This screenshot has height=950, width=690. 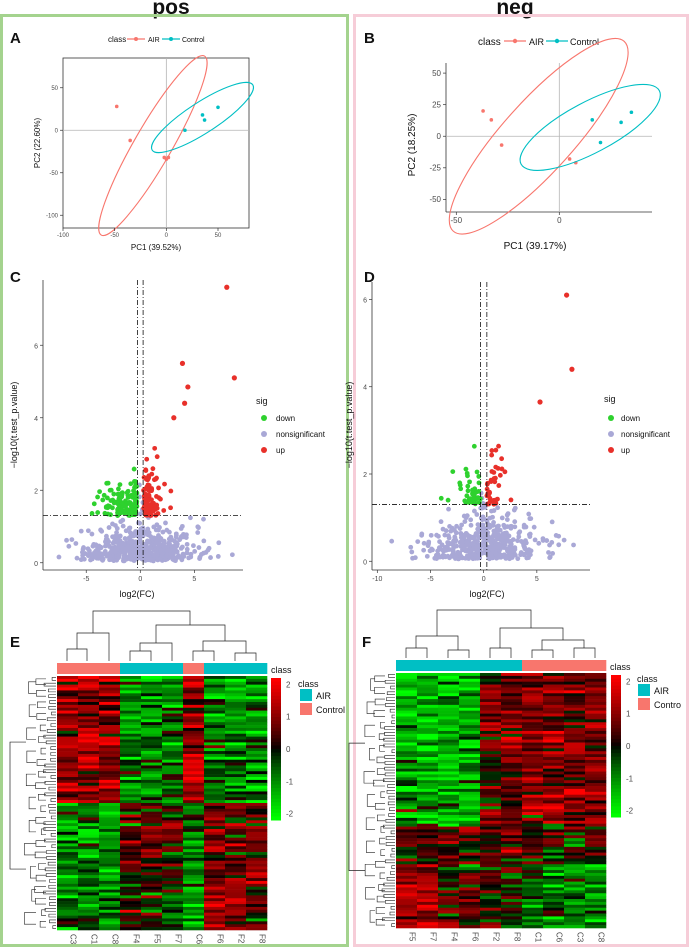 What do you see at coordinates (125, 506) in the screenshot?
I see `point-down` at bounding box center [125, 506].